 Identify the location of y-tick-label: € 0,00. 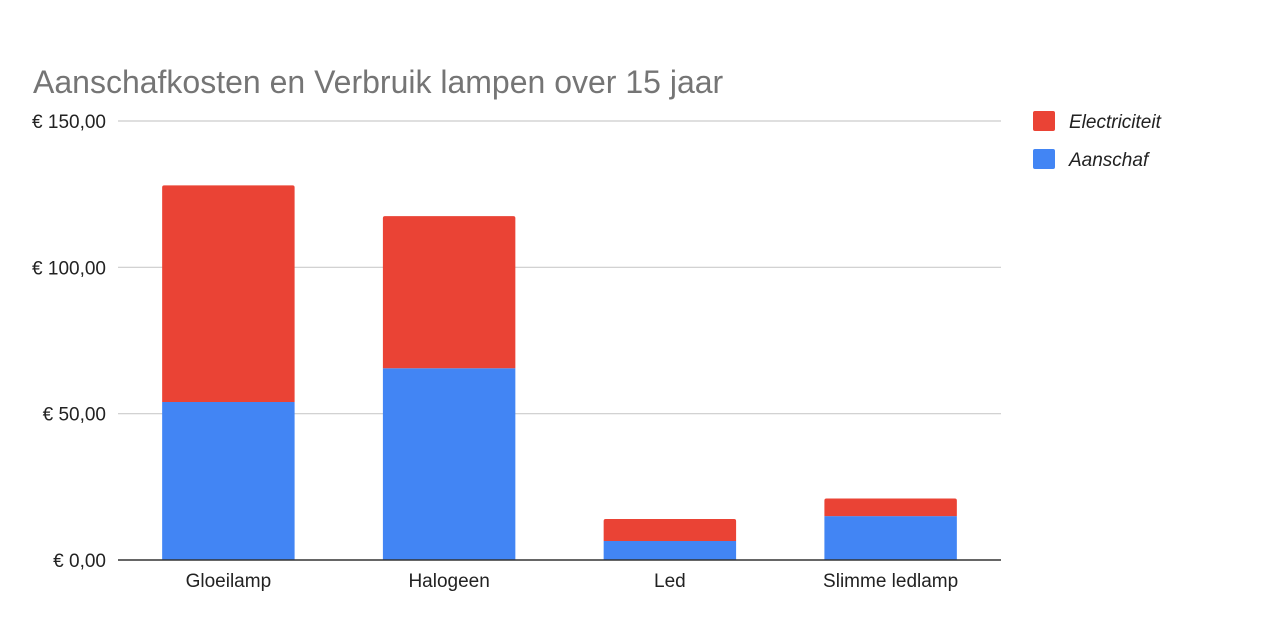
(79, 561).